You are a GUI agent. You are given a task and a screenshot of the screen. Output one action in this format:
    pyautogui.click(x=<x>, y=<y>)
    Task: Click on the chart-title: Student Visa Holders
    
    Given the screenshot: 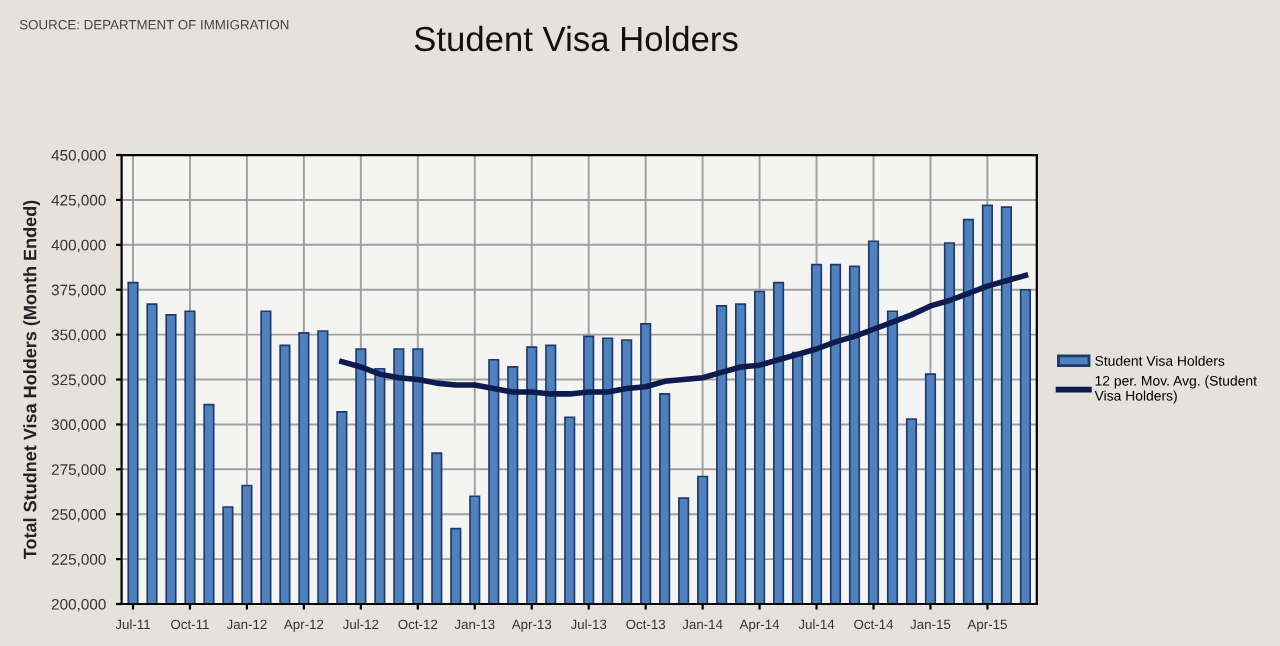 What is the action you would take?
    pyautogui.click(x=576, y=38)
    